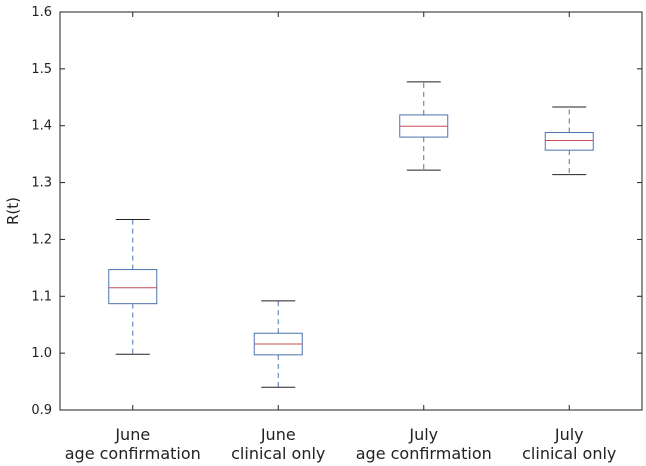 The height and width of the screenshot is (466, 646). I want to click on y-tick-label: 1.6, so click(41, 12).